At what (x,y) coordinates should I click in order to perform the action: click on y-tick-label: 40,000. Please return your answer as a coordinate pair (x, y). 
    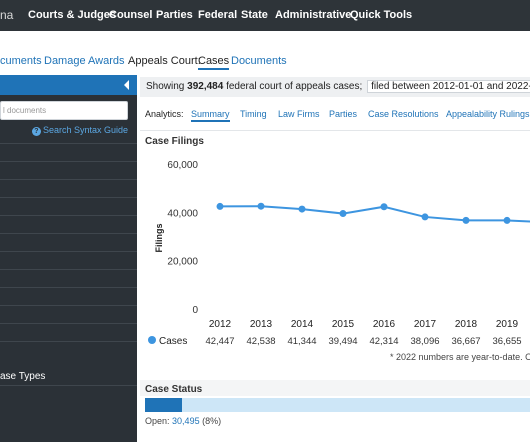
    Looking at the image, I should click on (182, 213).